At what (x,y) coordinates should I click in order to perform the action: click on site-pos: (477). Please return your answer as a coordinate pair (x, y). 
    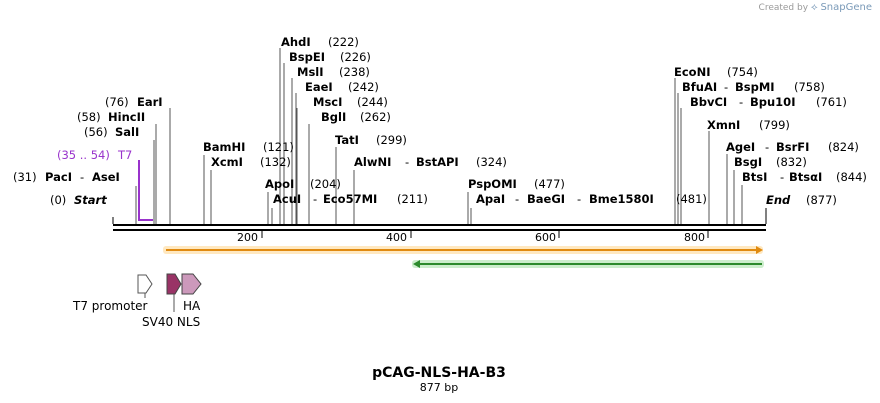
    Looking at the image, I should click on (549, 184).